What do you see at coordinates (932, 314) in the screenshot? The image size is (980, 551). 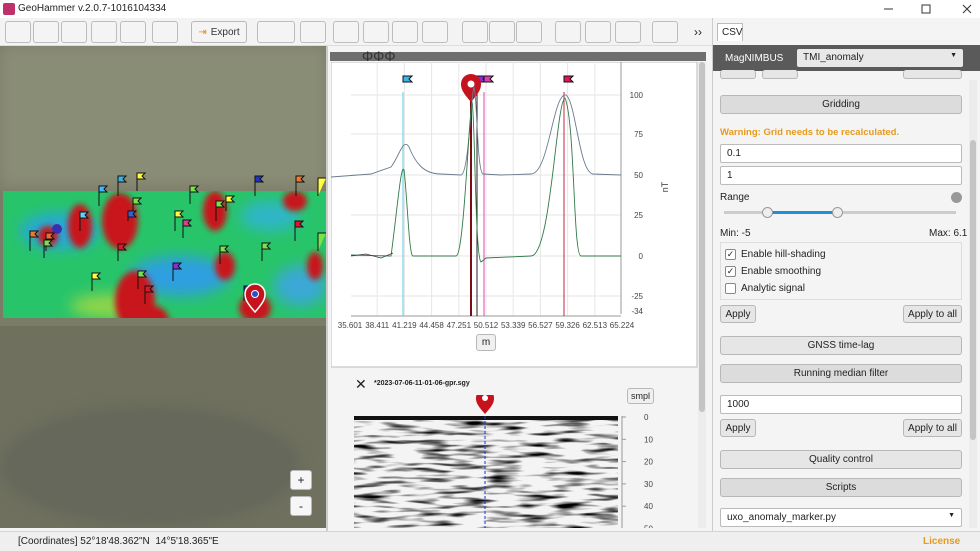 I see `apply-all-button: Apply to all` at bounding box center [932, 314].